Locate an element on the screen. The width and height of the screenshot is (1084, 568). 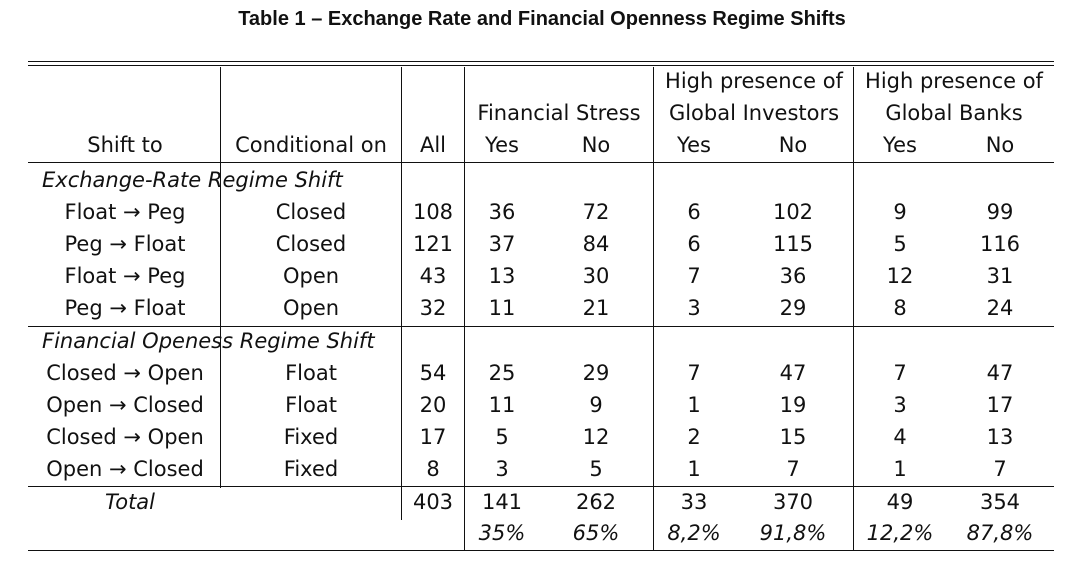
total-value: 49 is located at coordinates (900, 502).